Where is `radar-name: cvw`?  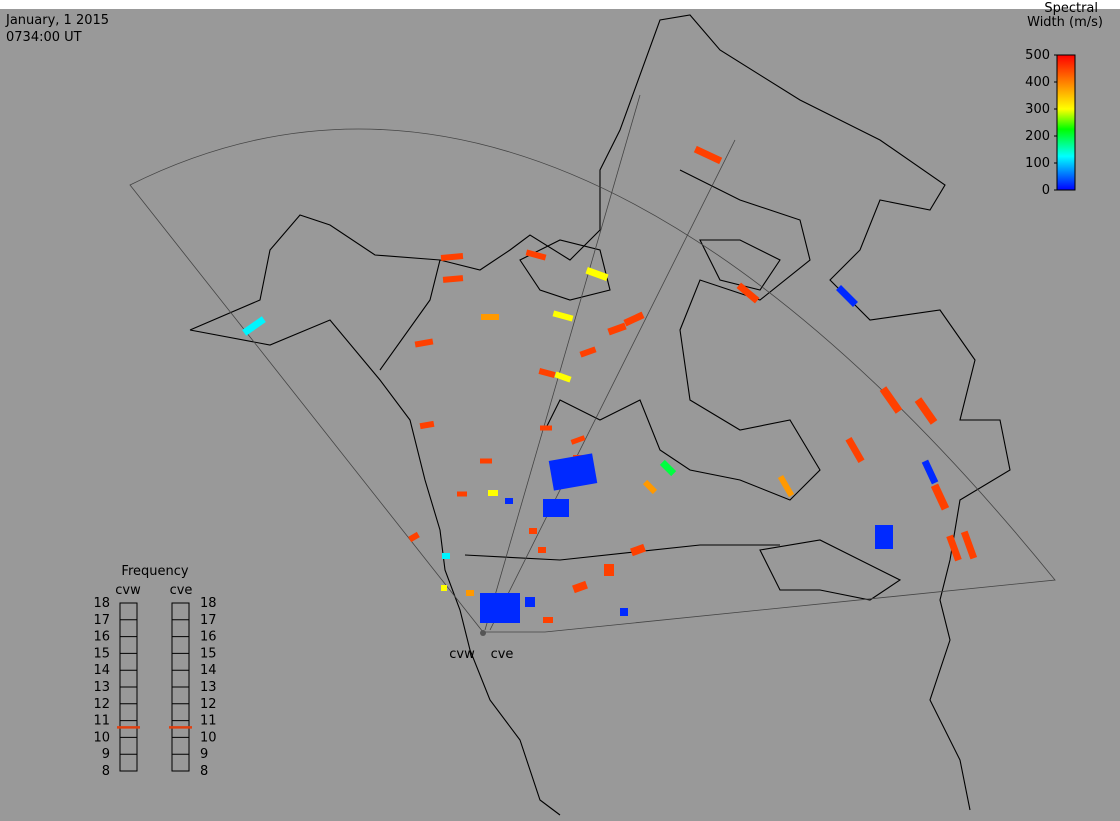
radar-name: cvw is located at coordinates (128, 590).